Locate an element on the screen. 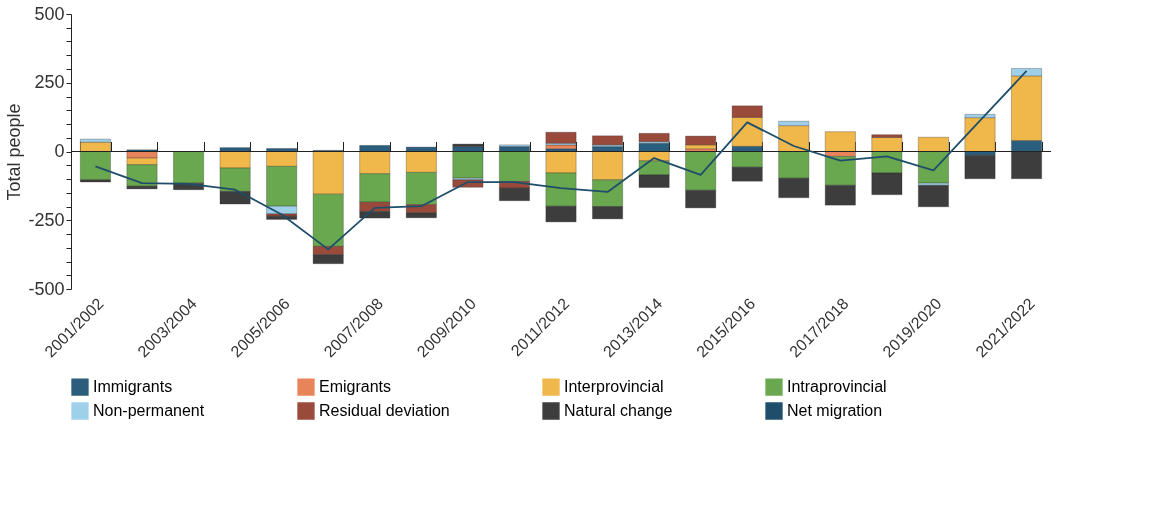 This screenshot has width=1165, height=531. legend-label: Interprovincial is located at coordinates (614, 387).